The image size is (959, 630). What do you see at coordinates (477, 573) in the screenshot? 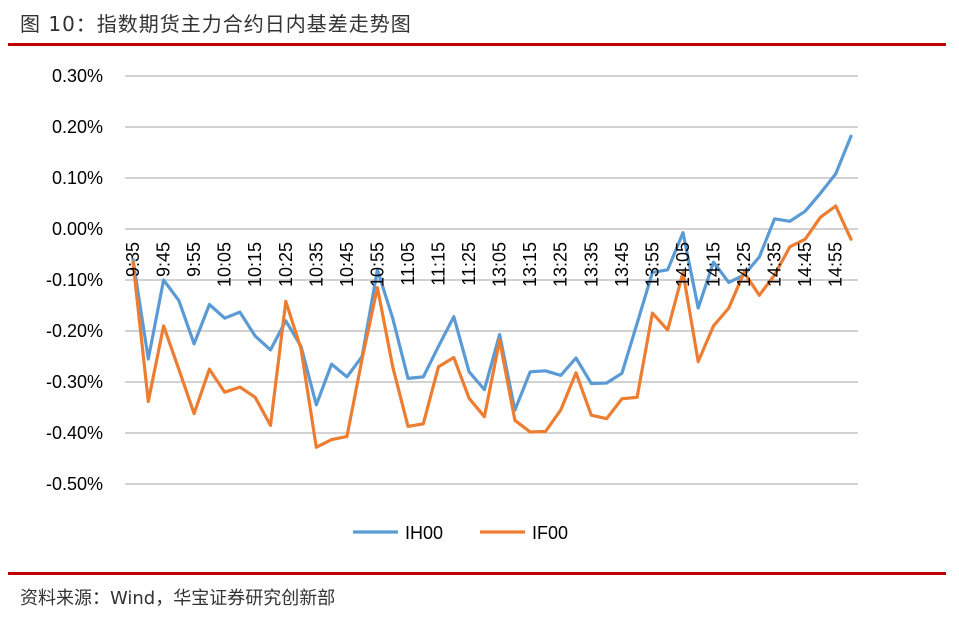
I see `source-divider` at bounding box center [477, 573].